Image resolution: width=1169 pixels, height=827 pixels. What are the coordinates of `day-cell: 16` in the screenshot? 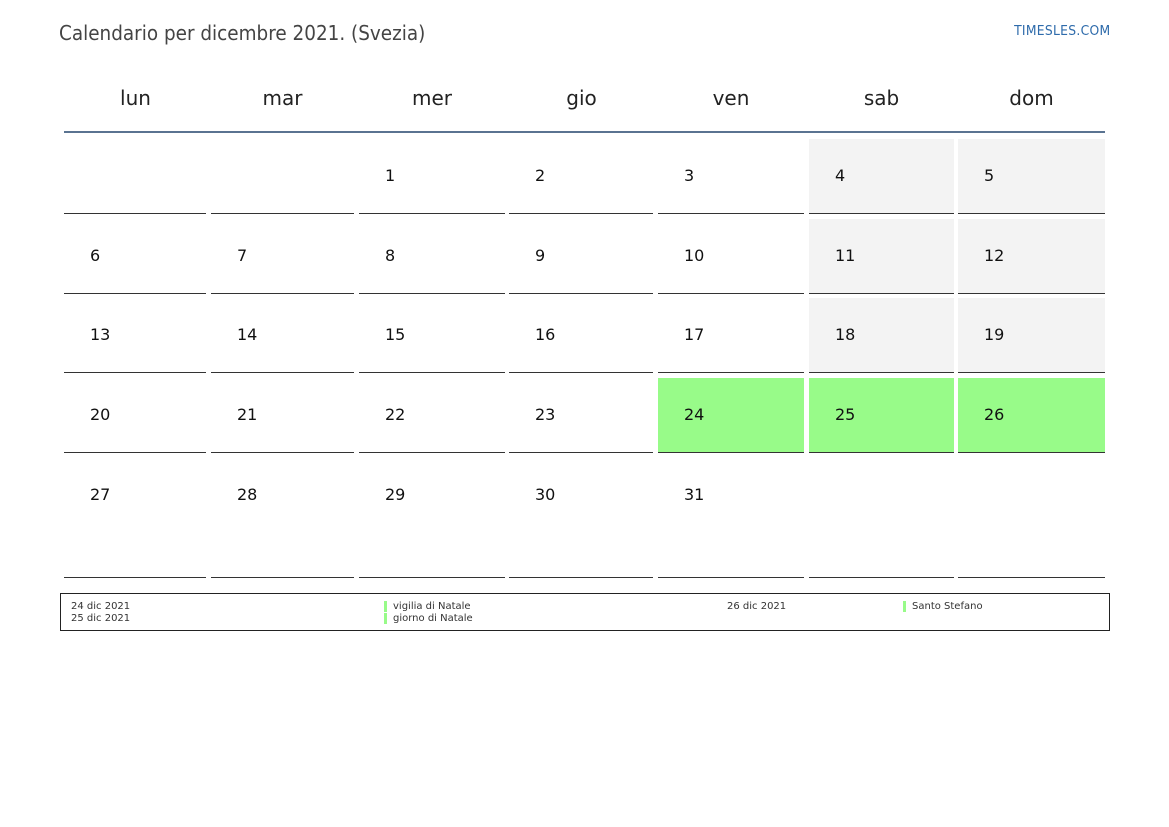 It's located at (581, 335).